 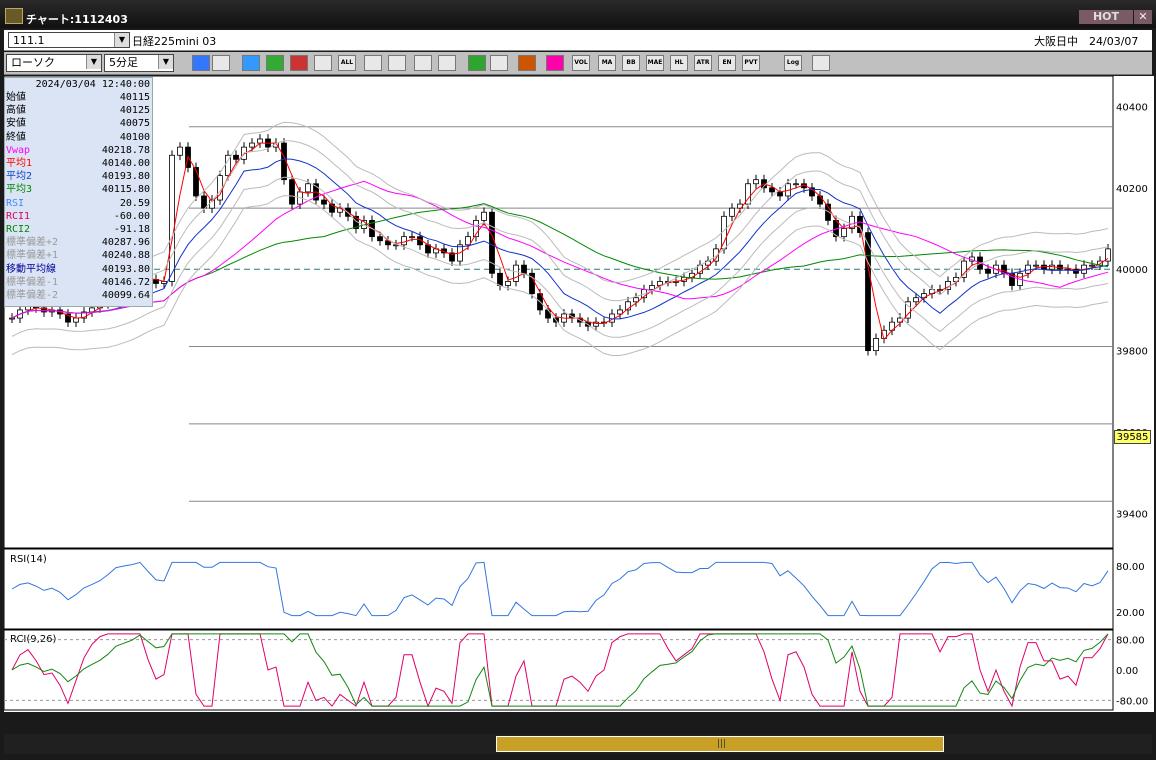 I want to click on market-date: 大阪日中 24/03/07, so click(x=1086, y=41).